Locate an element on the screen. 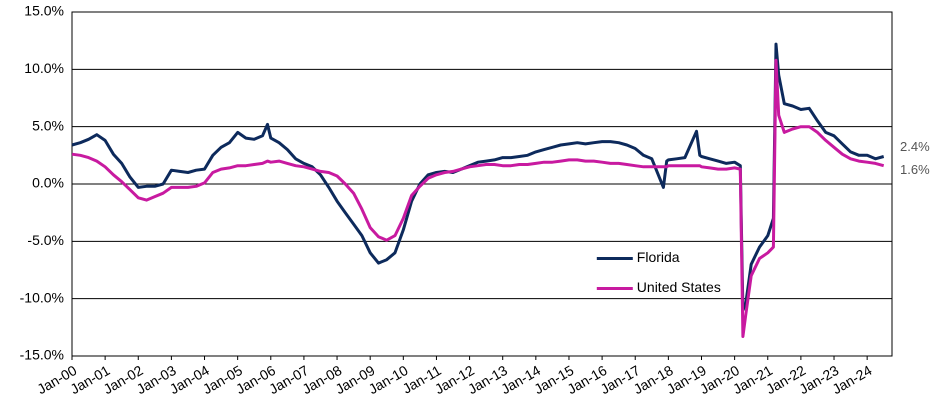 This screenshot has height=411, width=946. end-label: 1.6% is located at coordinates (915, 169).